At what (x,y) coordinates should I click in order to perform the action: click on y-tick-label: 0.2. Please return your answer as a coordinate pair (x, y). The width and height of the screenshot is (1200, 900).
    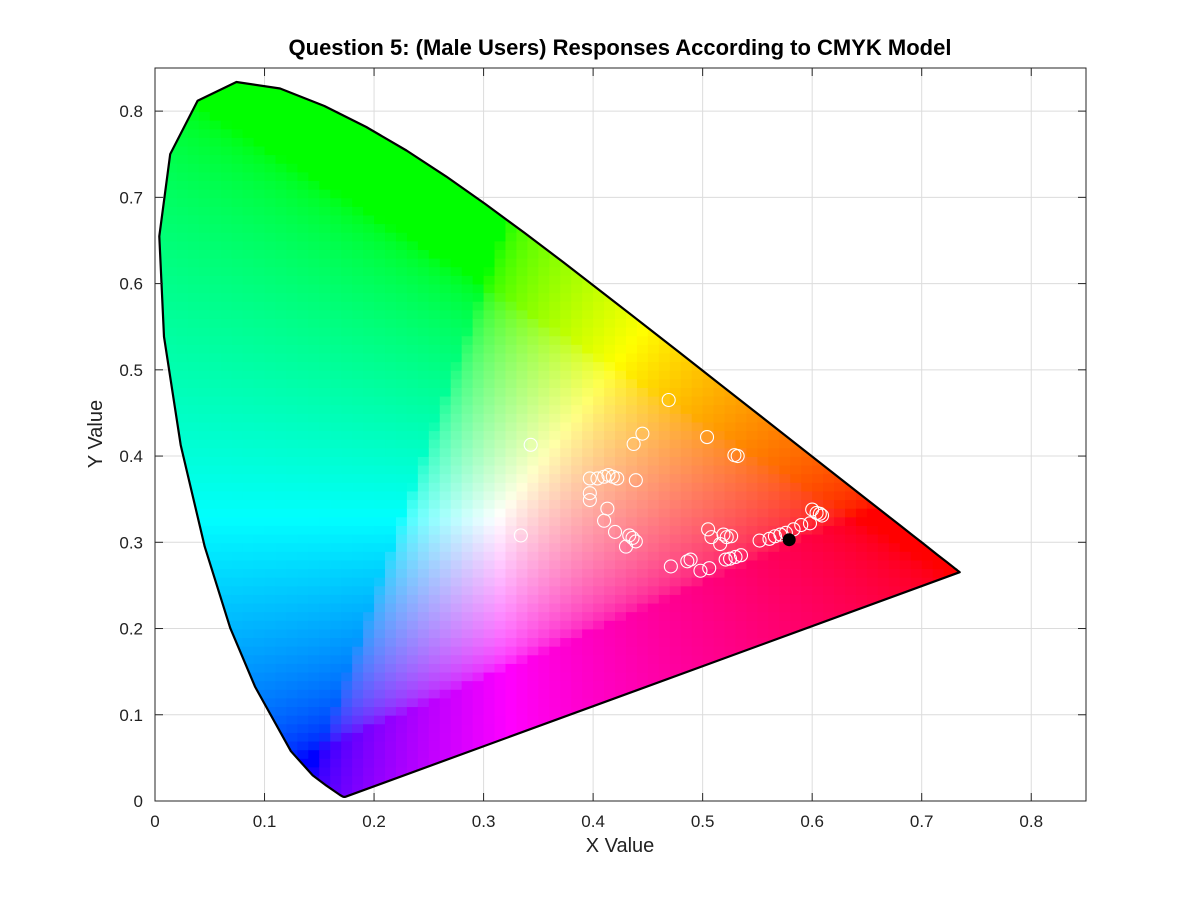
    Looking at the image, I should click on (131, 629).